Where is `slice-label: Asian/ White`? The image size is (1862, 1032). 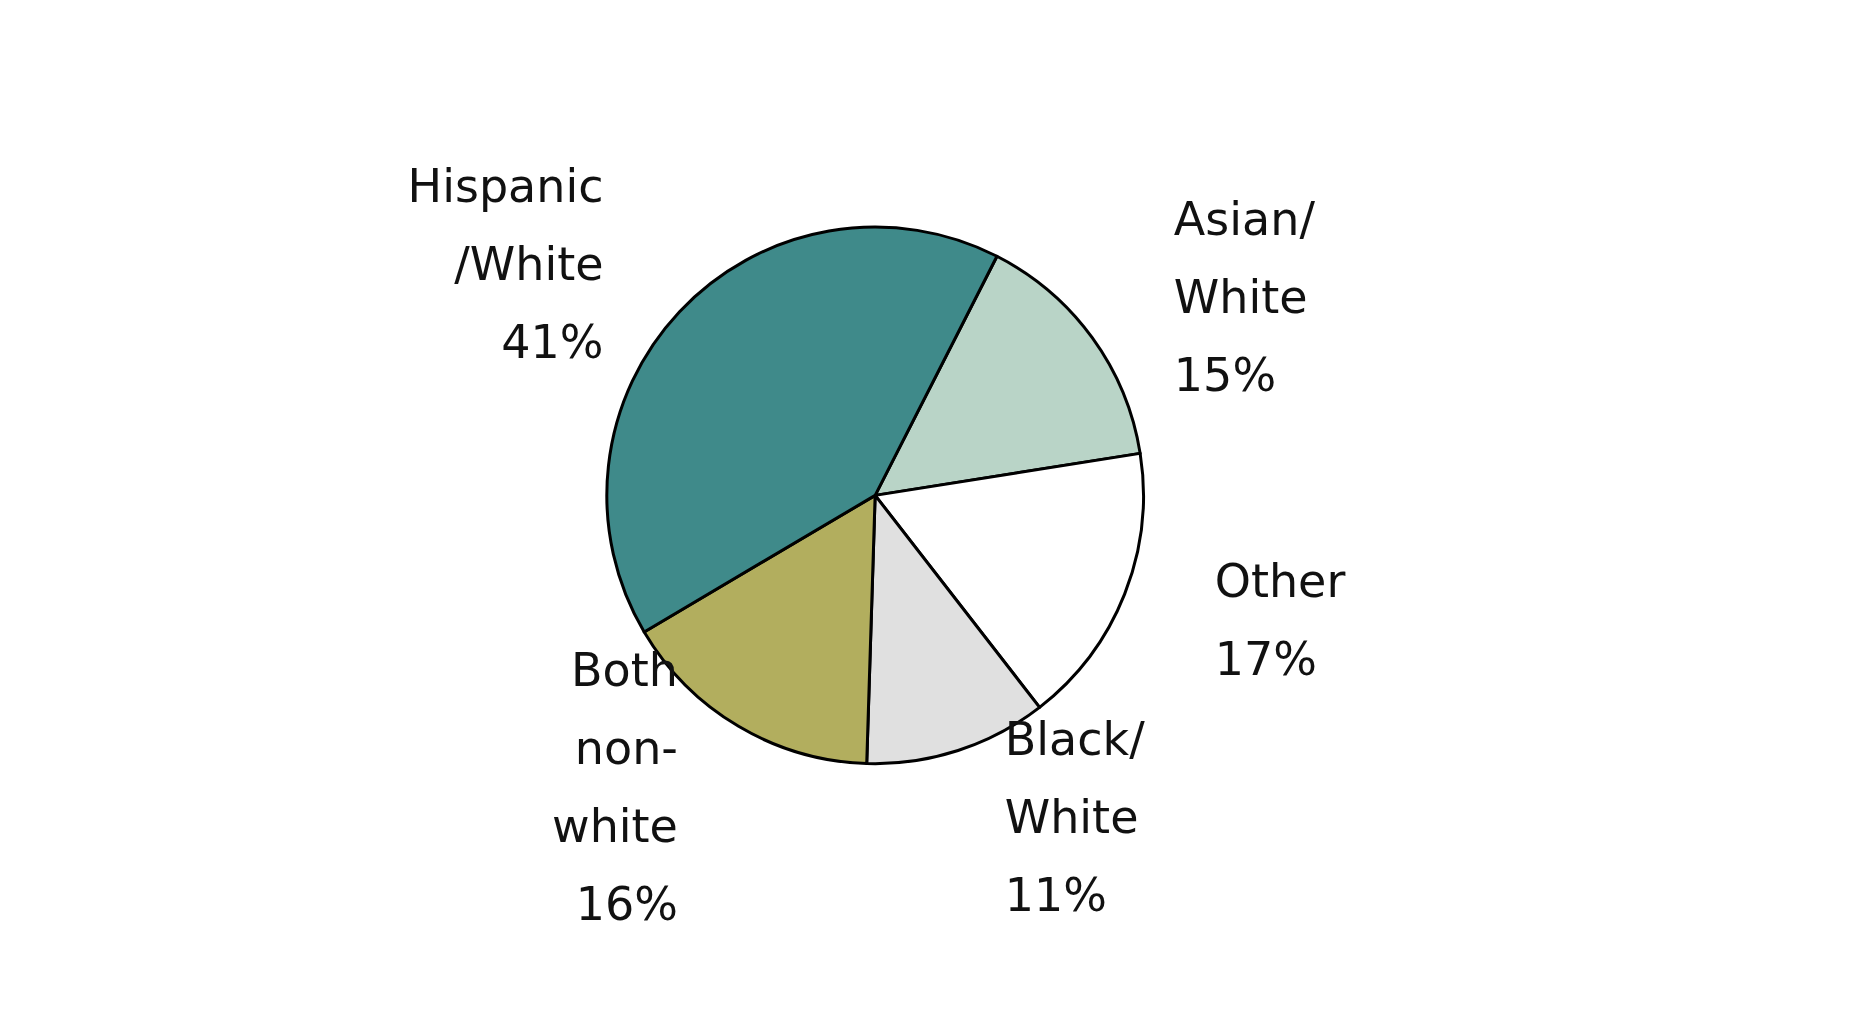
slice-label: Asian/ White is located at coordinates (1244, 257).